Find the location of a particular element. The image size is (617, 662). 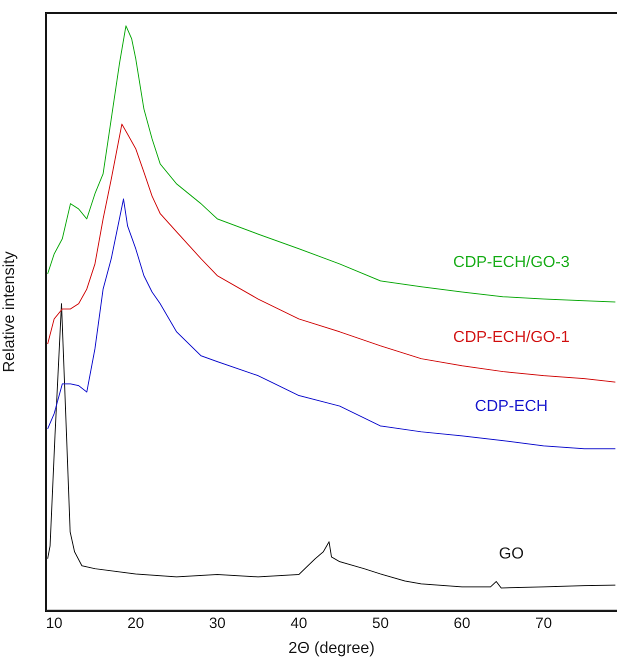

x-tick-label: 70 is located at coordinates (543, 623).